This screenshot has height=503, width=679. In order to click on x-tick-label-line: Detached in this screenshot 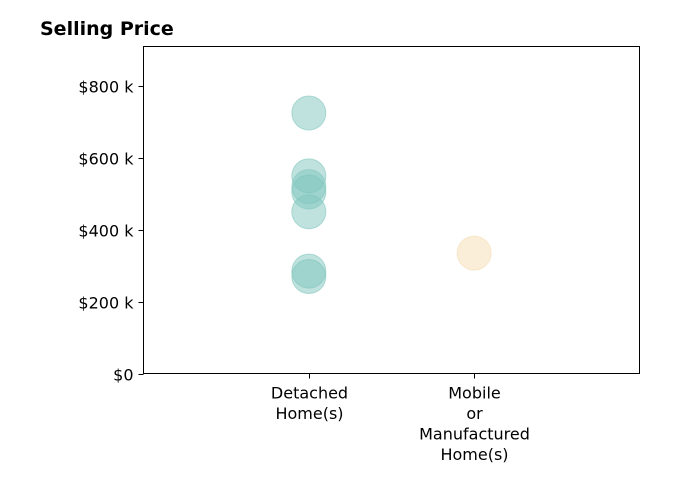, I will do `click(309, 393)`.